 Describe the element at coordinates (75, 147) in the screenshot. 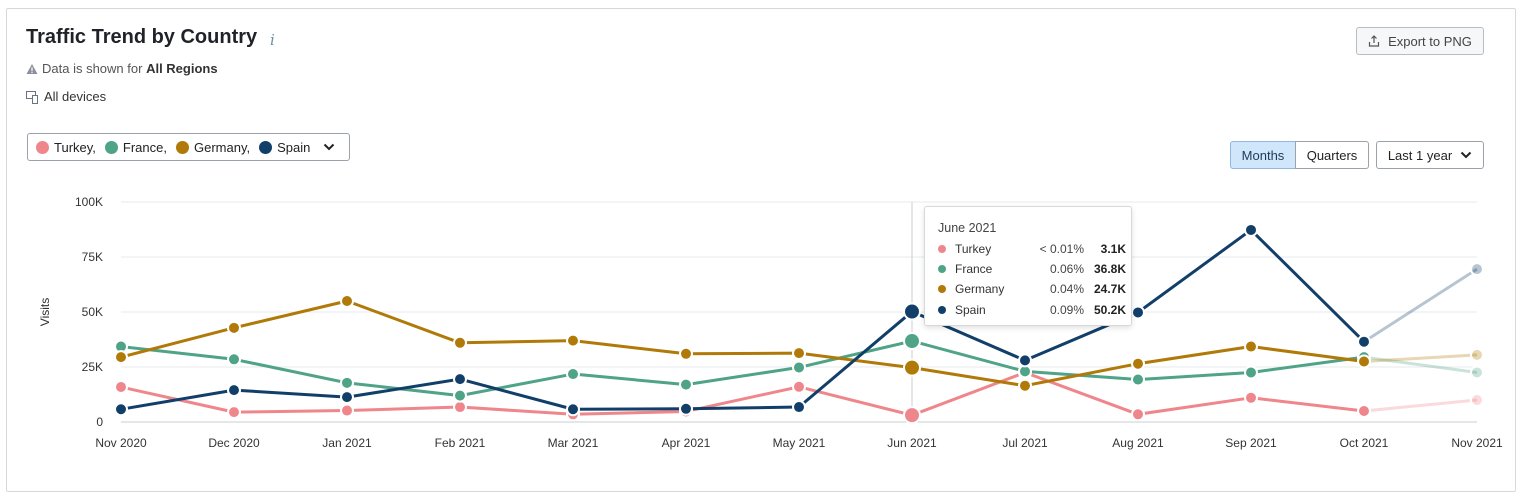

I see `country-chip-label: Turkey,` at that location.